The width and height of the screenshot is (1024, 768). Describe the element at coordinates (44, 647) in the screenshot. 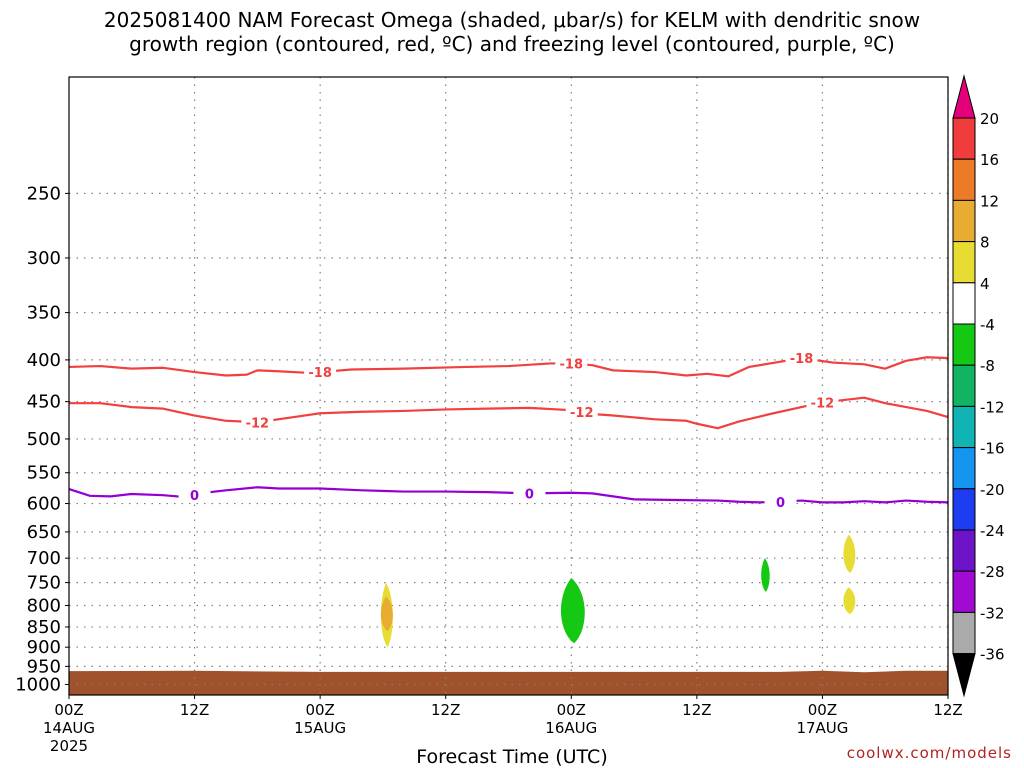

I see `y-tick-label: 900` at that location.